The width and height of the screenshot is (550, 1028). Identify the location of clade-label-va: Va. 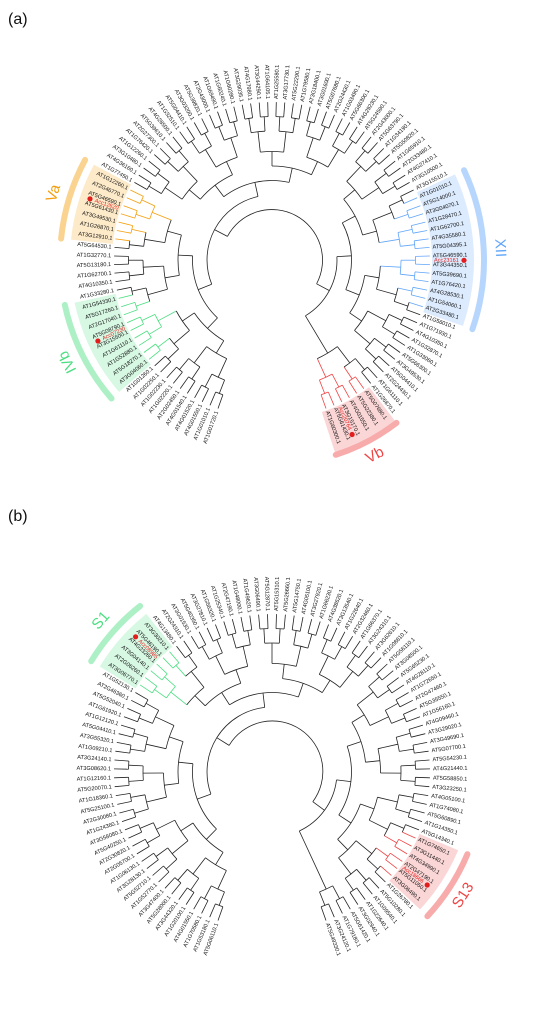
(53, 193).